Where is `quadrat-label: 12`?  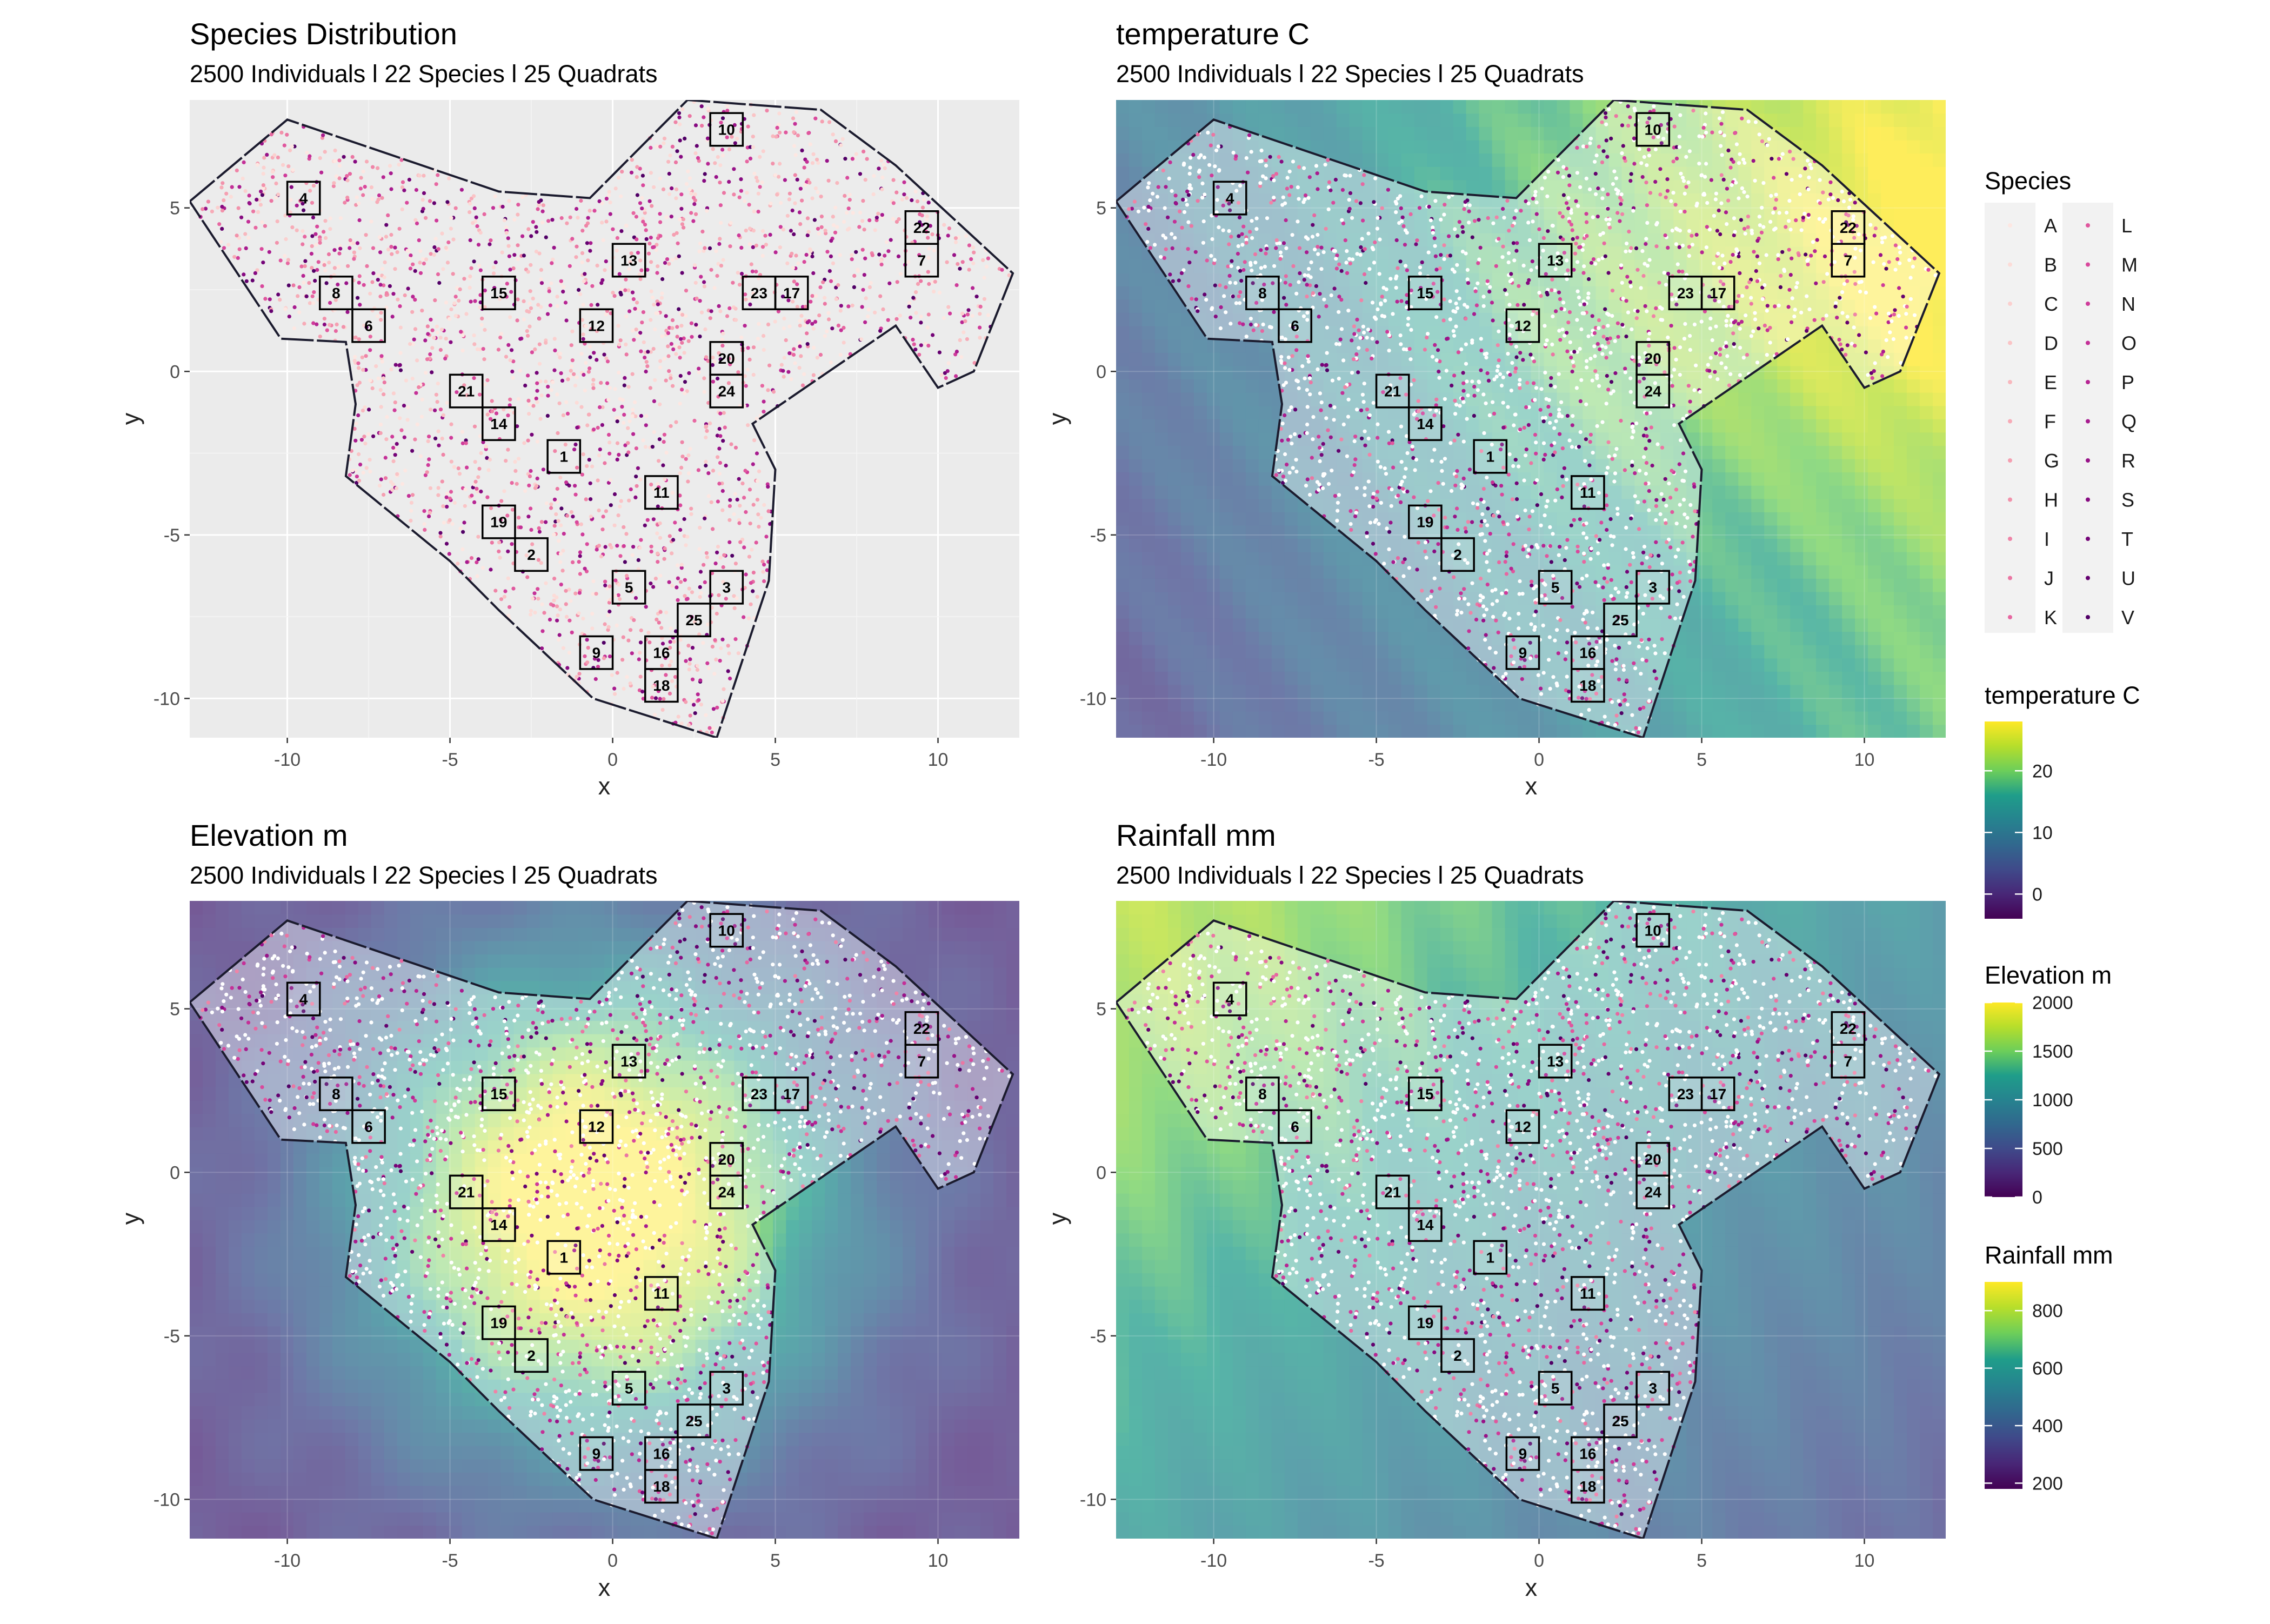
quadrat-label: 12 is located at coordinates (596, 326).